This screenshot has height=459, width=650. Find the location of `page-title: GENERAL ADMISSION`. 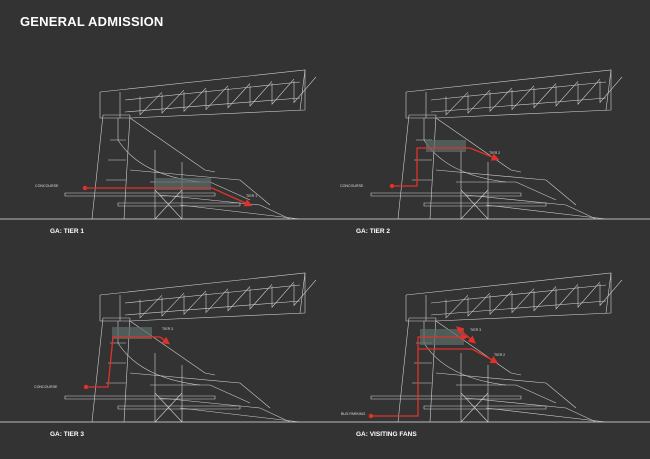

page-title: GENERAL ADMISSION is located at coordinates (92, 21).